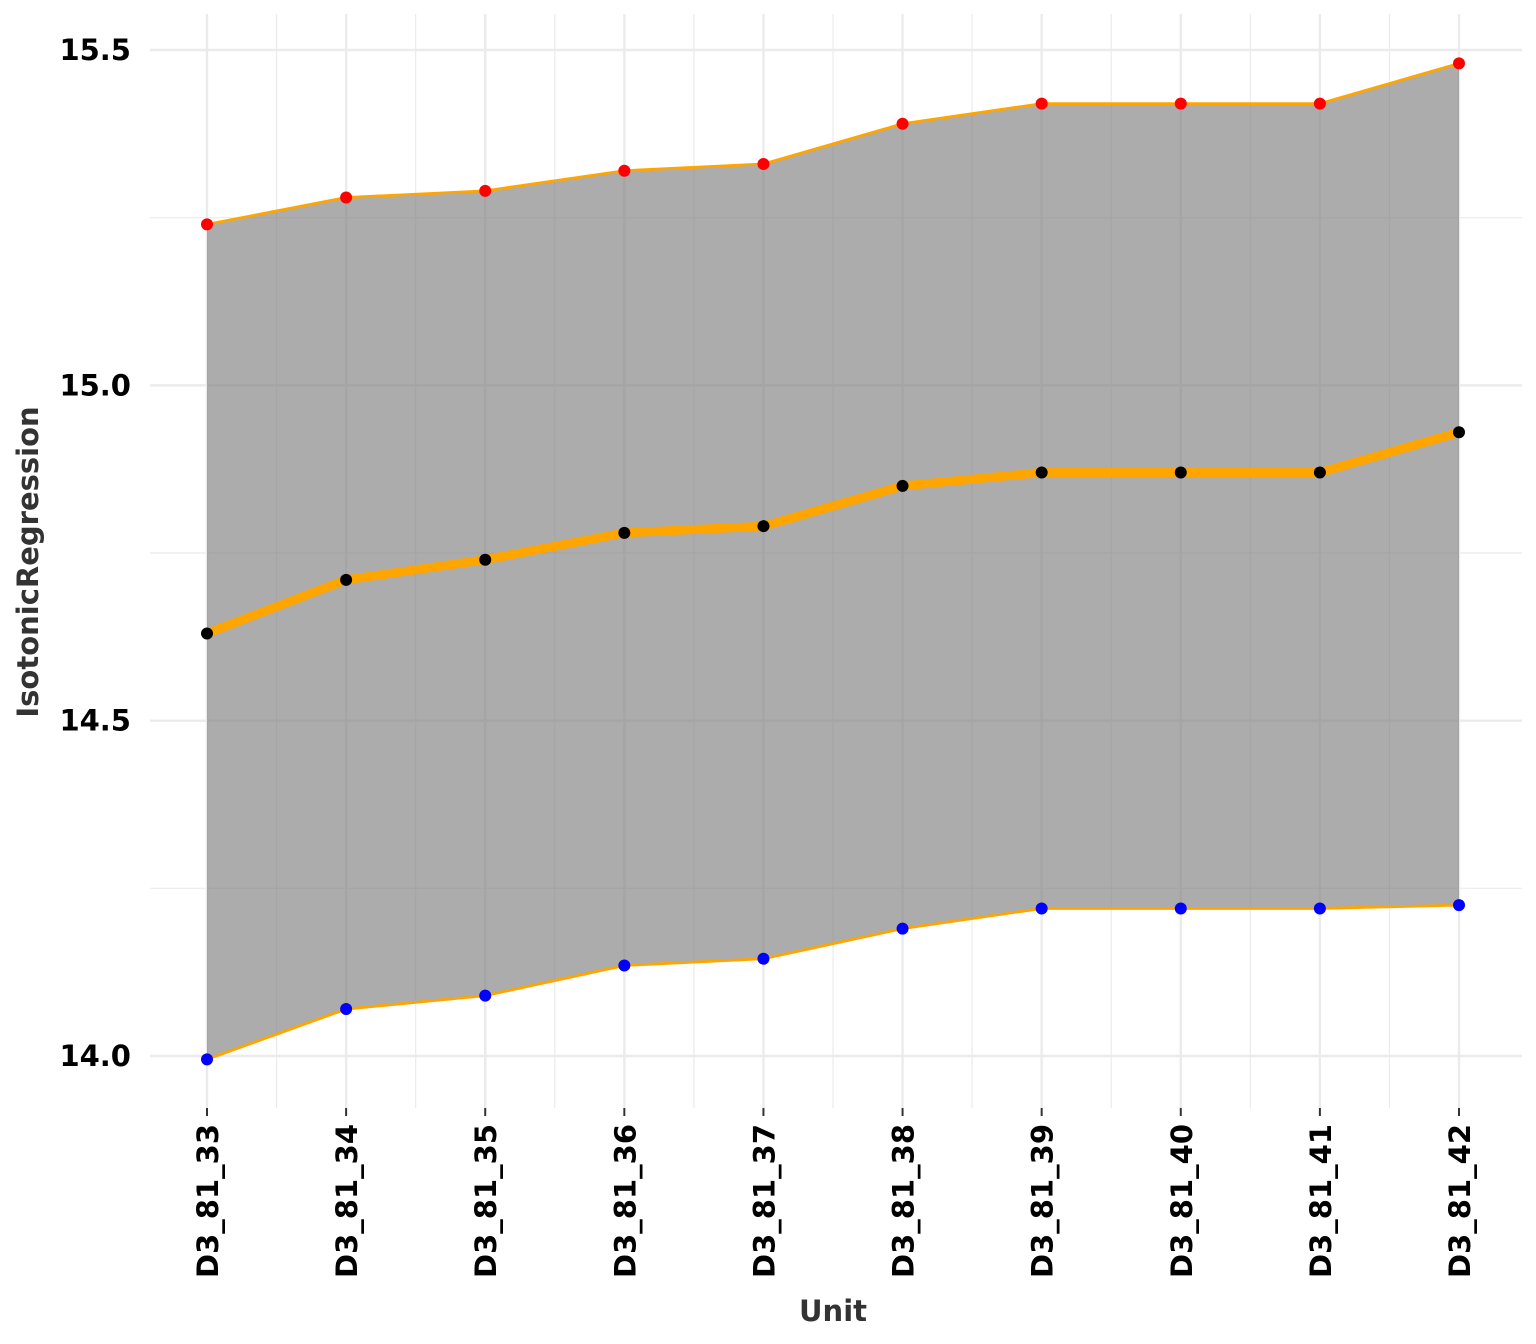  I want to click on upper-bound-line, so click(833, 144).